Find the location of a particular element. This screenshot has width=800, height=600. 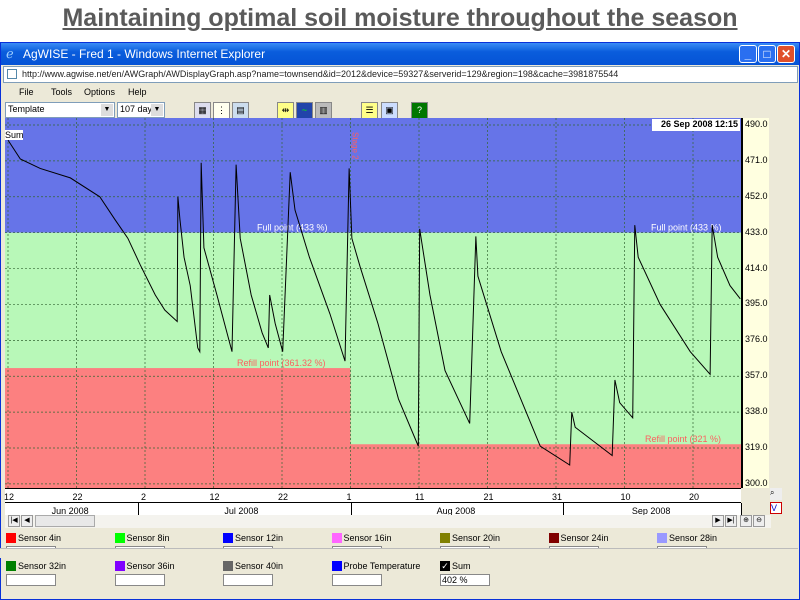

zoom-reset-icon: ⌕ is located at coordinates (776, 494).